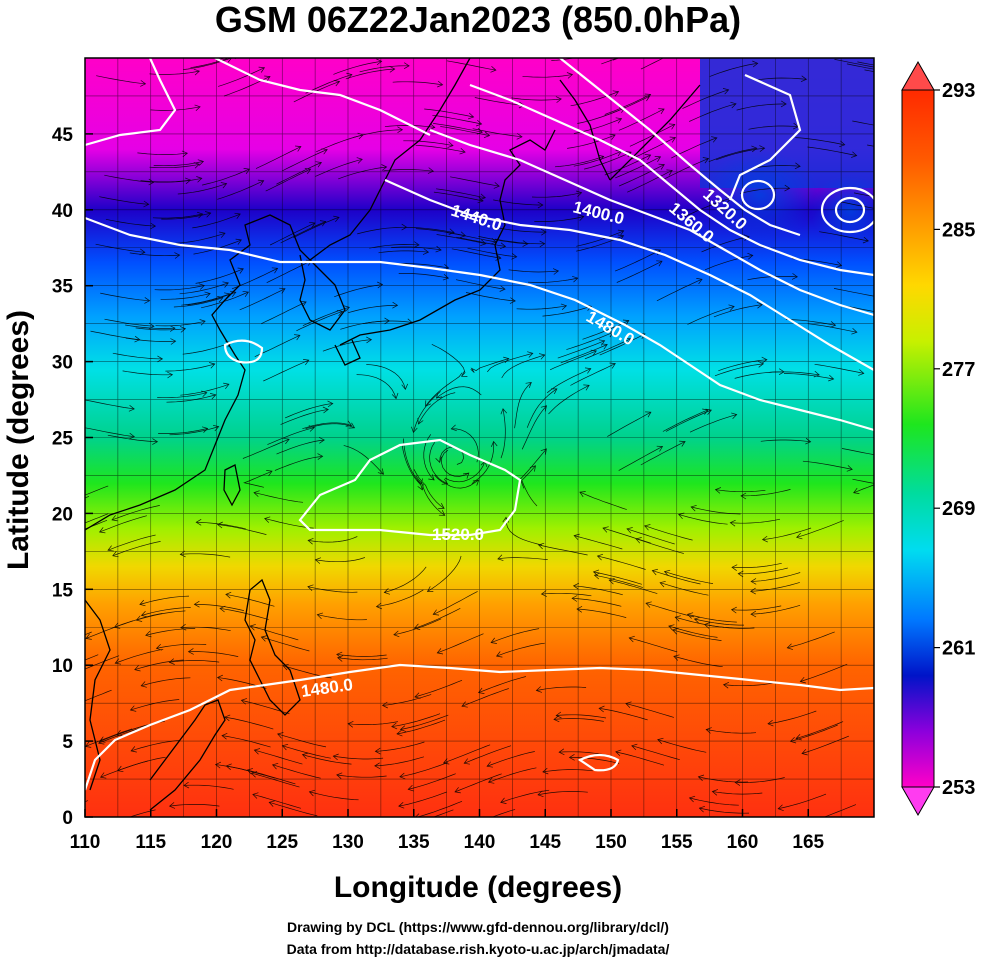 The height and width of the screenshot is (962, 982). Describe the element at coordinates (217, 842) in the screenshot. I see `x-tick-label: 120` at that location.